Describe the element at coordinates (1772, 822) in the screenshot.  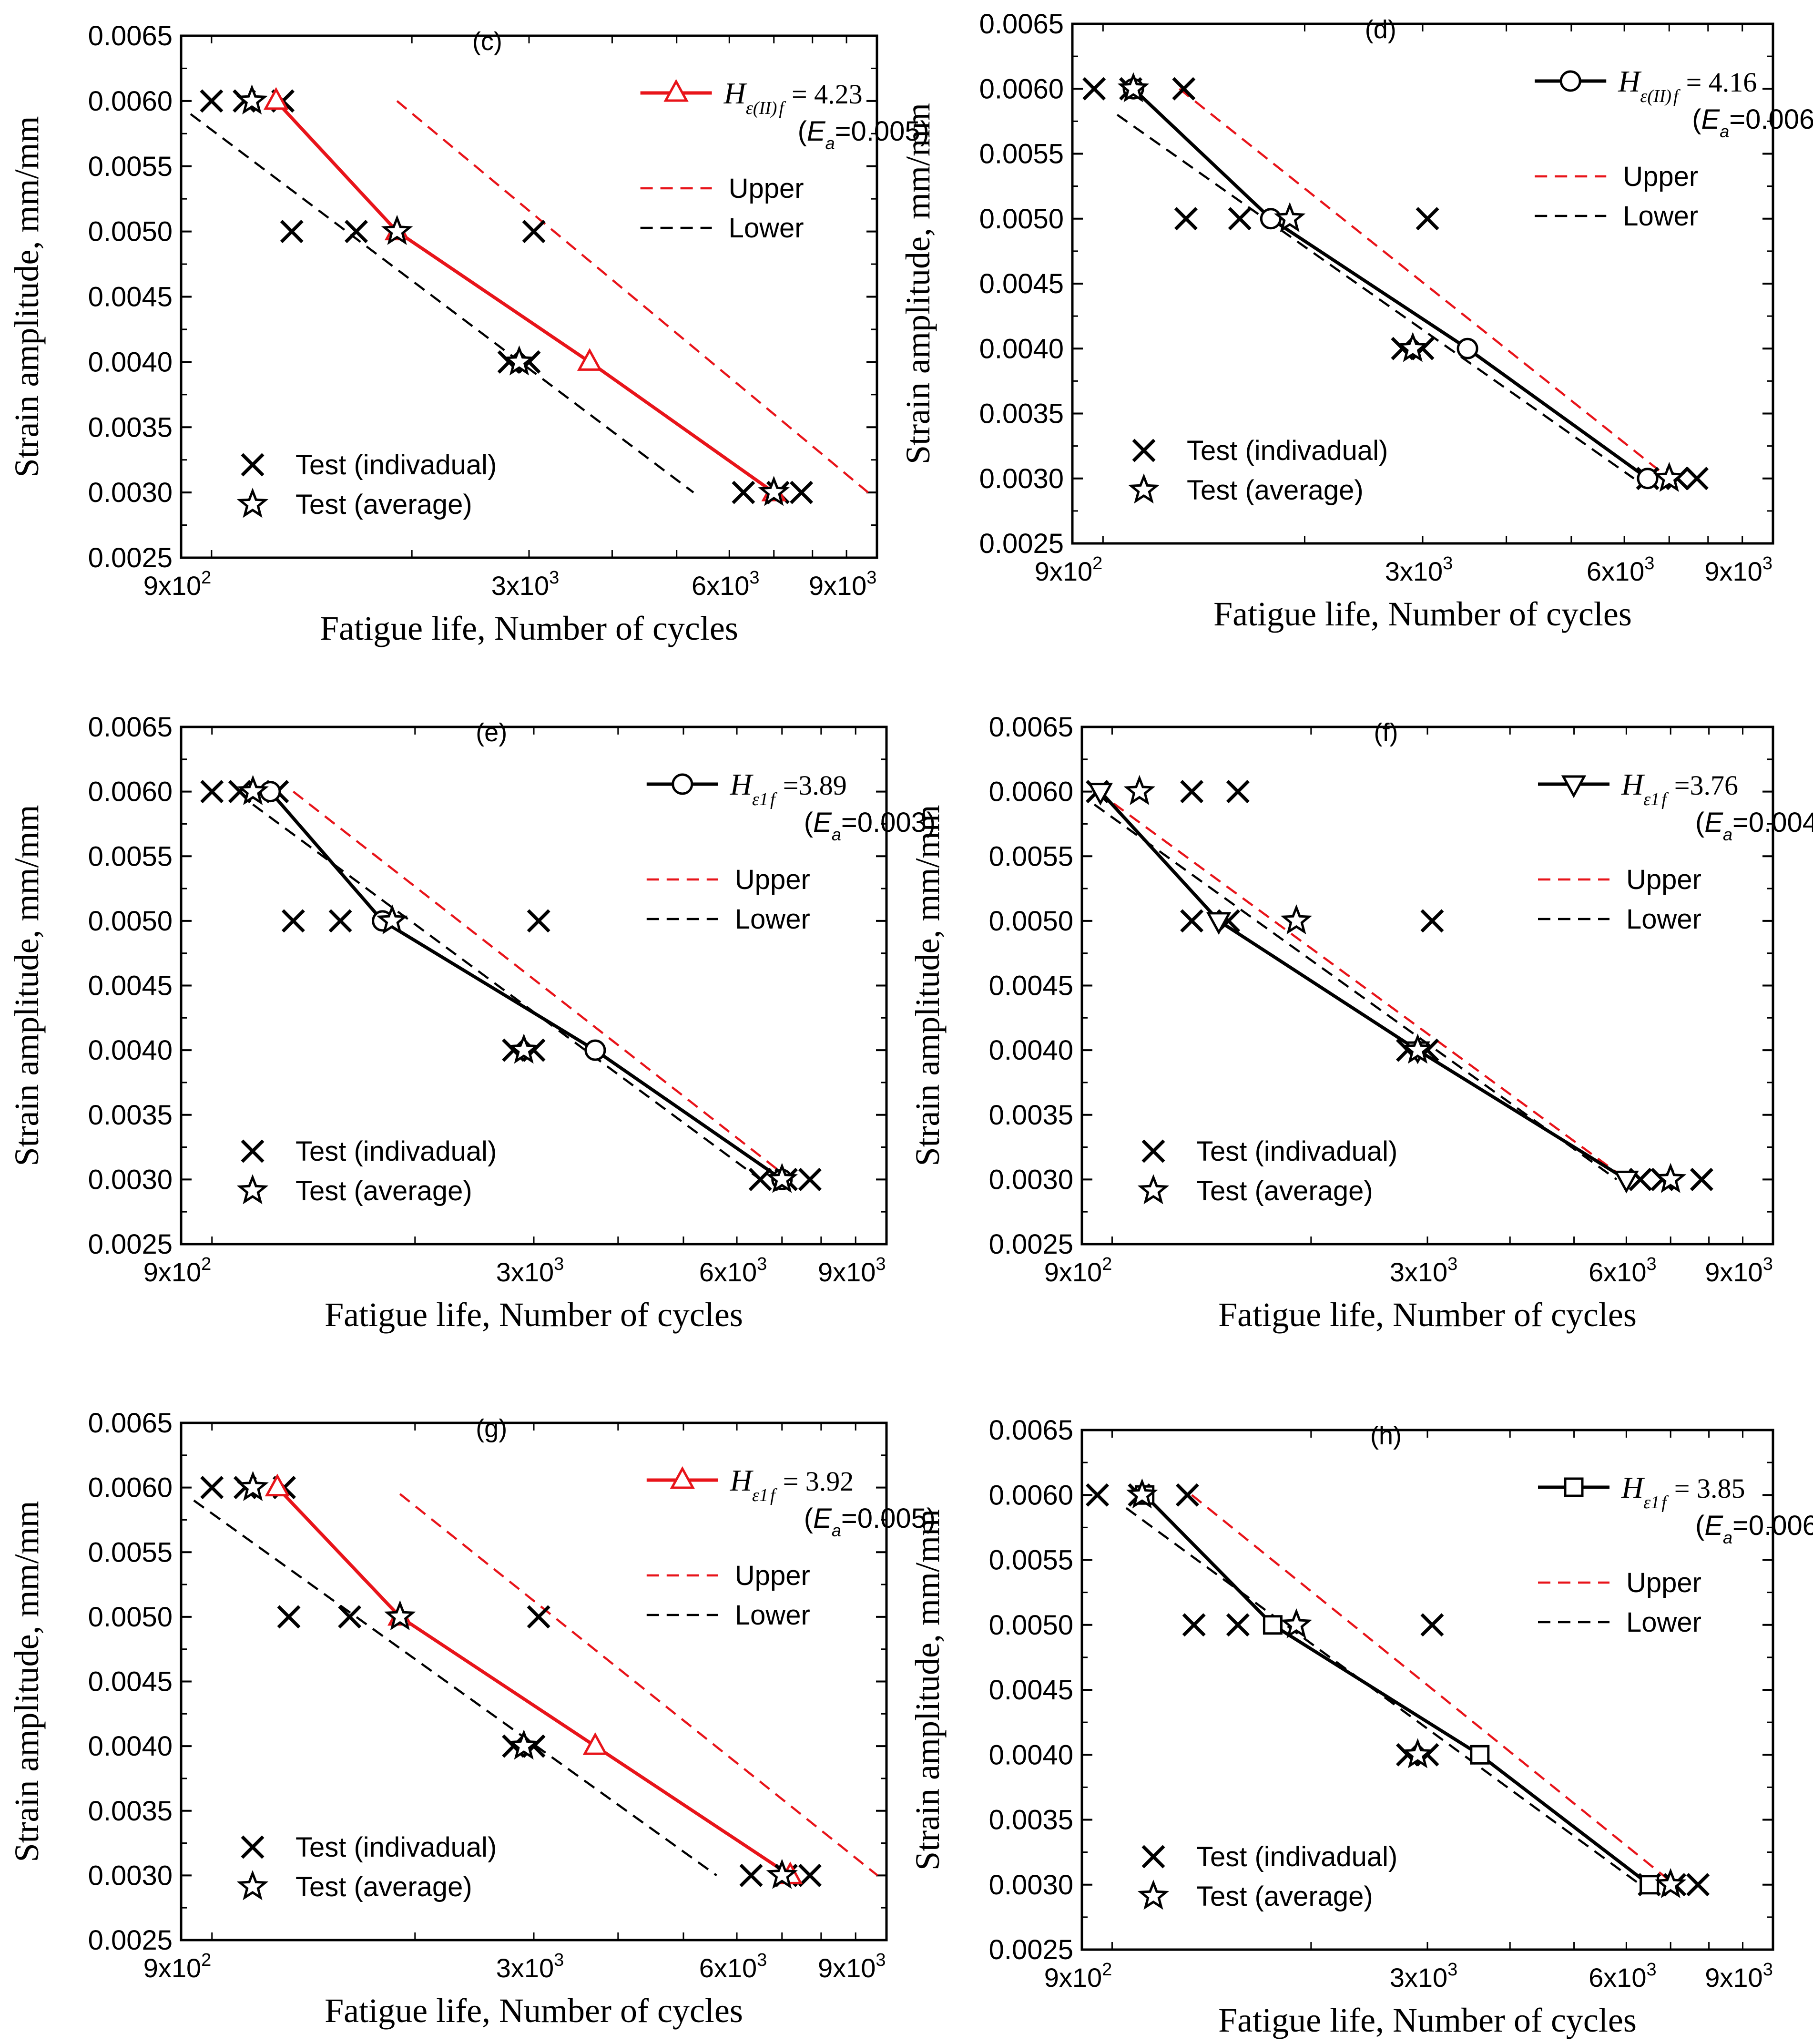
I see `ea-value: =0.004` at that location.